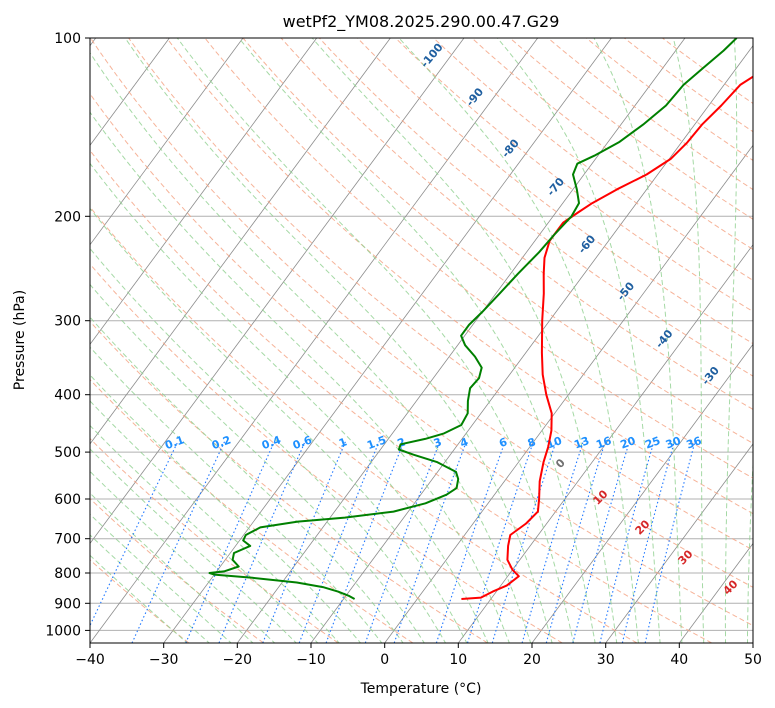  What do you see at coordinates (421, 689) in the screenshot?
I see `x-axis-label: Temperature (°C)` at bounding box center [421, 689].